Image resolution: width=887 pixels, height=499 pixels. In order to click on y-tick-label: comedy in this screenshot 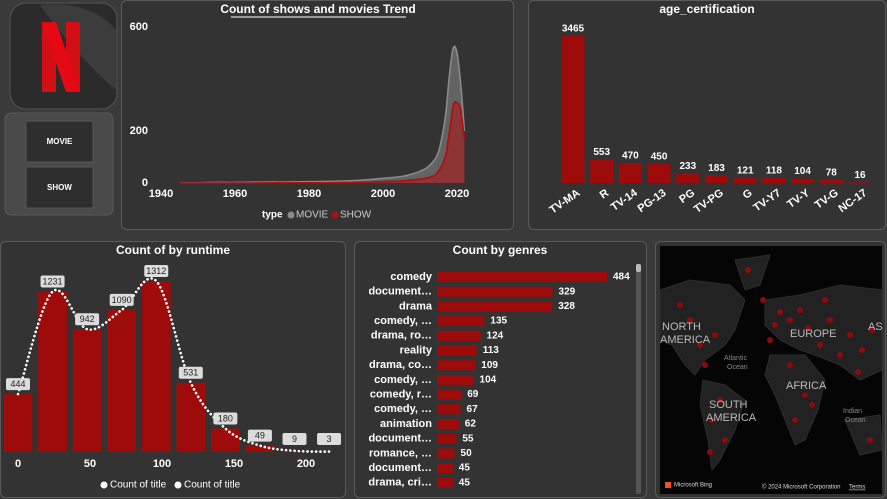, I will do `click(411, 277)`.